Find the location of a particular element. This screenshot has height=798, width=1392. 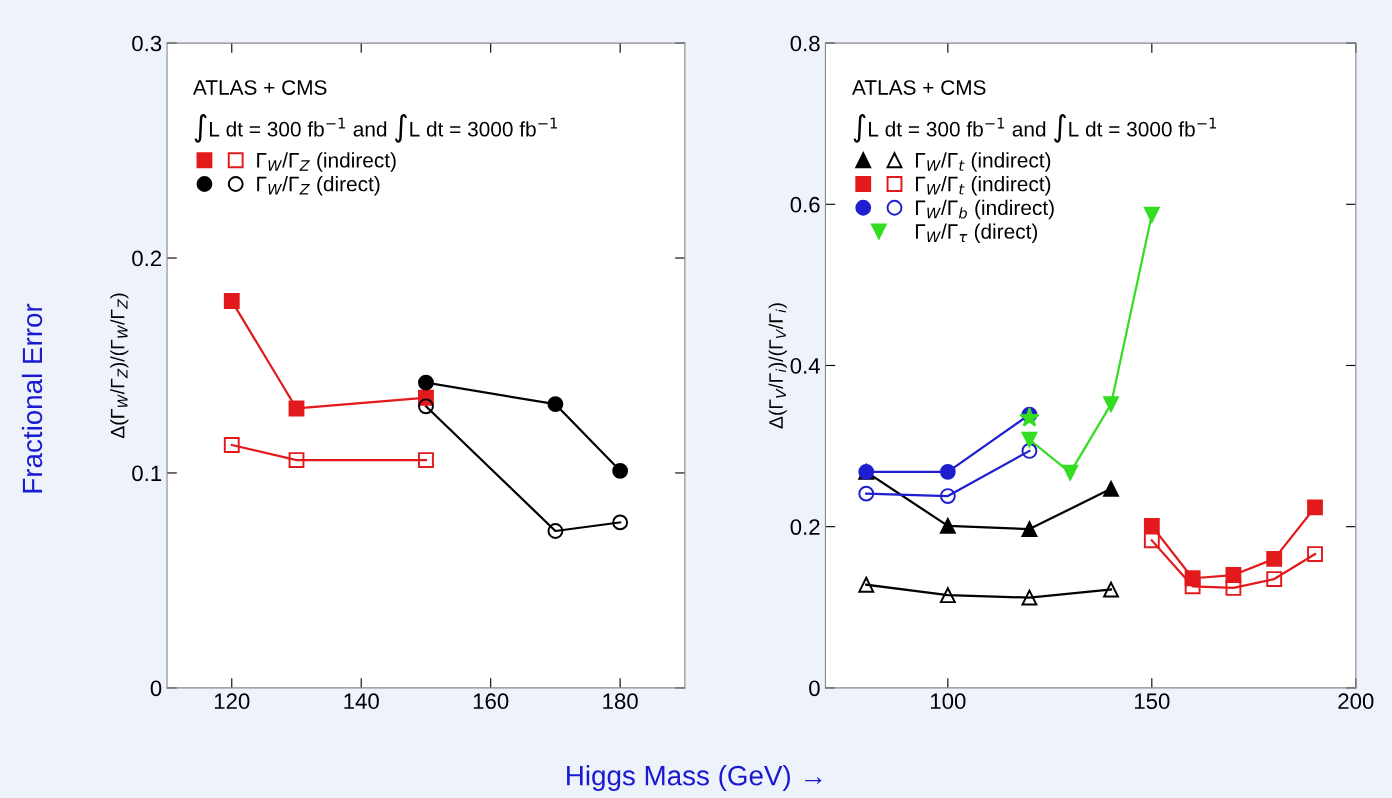

text: Fractional Error is located at coordinates (32, 398).